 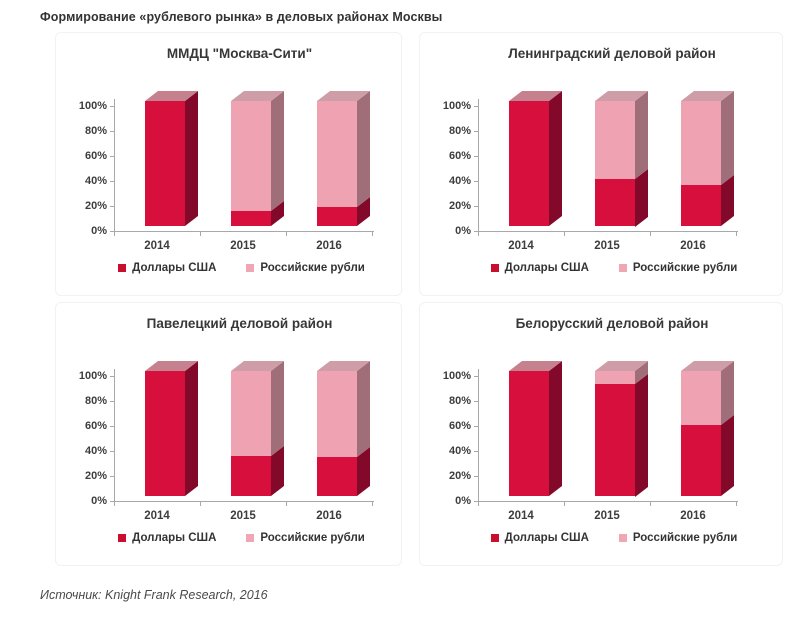 I want to click on source-note: Источник: Knight Frank Research, 2016, so click(x=154, y=595).